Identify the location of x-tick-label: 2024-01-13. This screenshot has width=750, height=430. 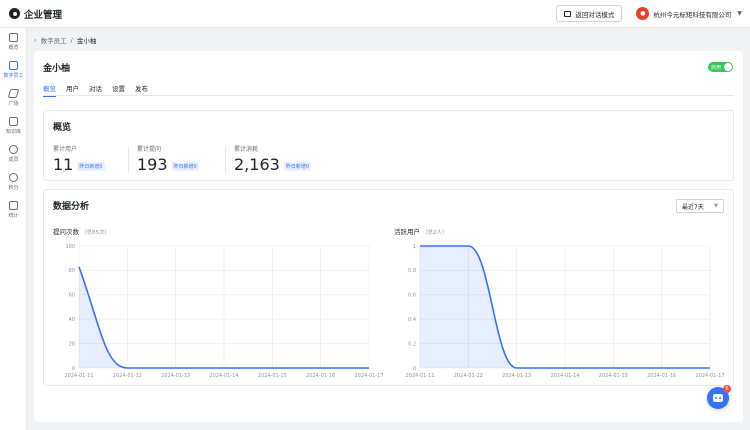
(516, 376).